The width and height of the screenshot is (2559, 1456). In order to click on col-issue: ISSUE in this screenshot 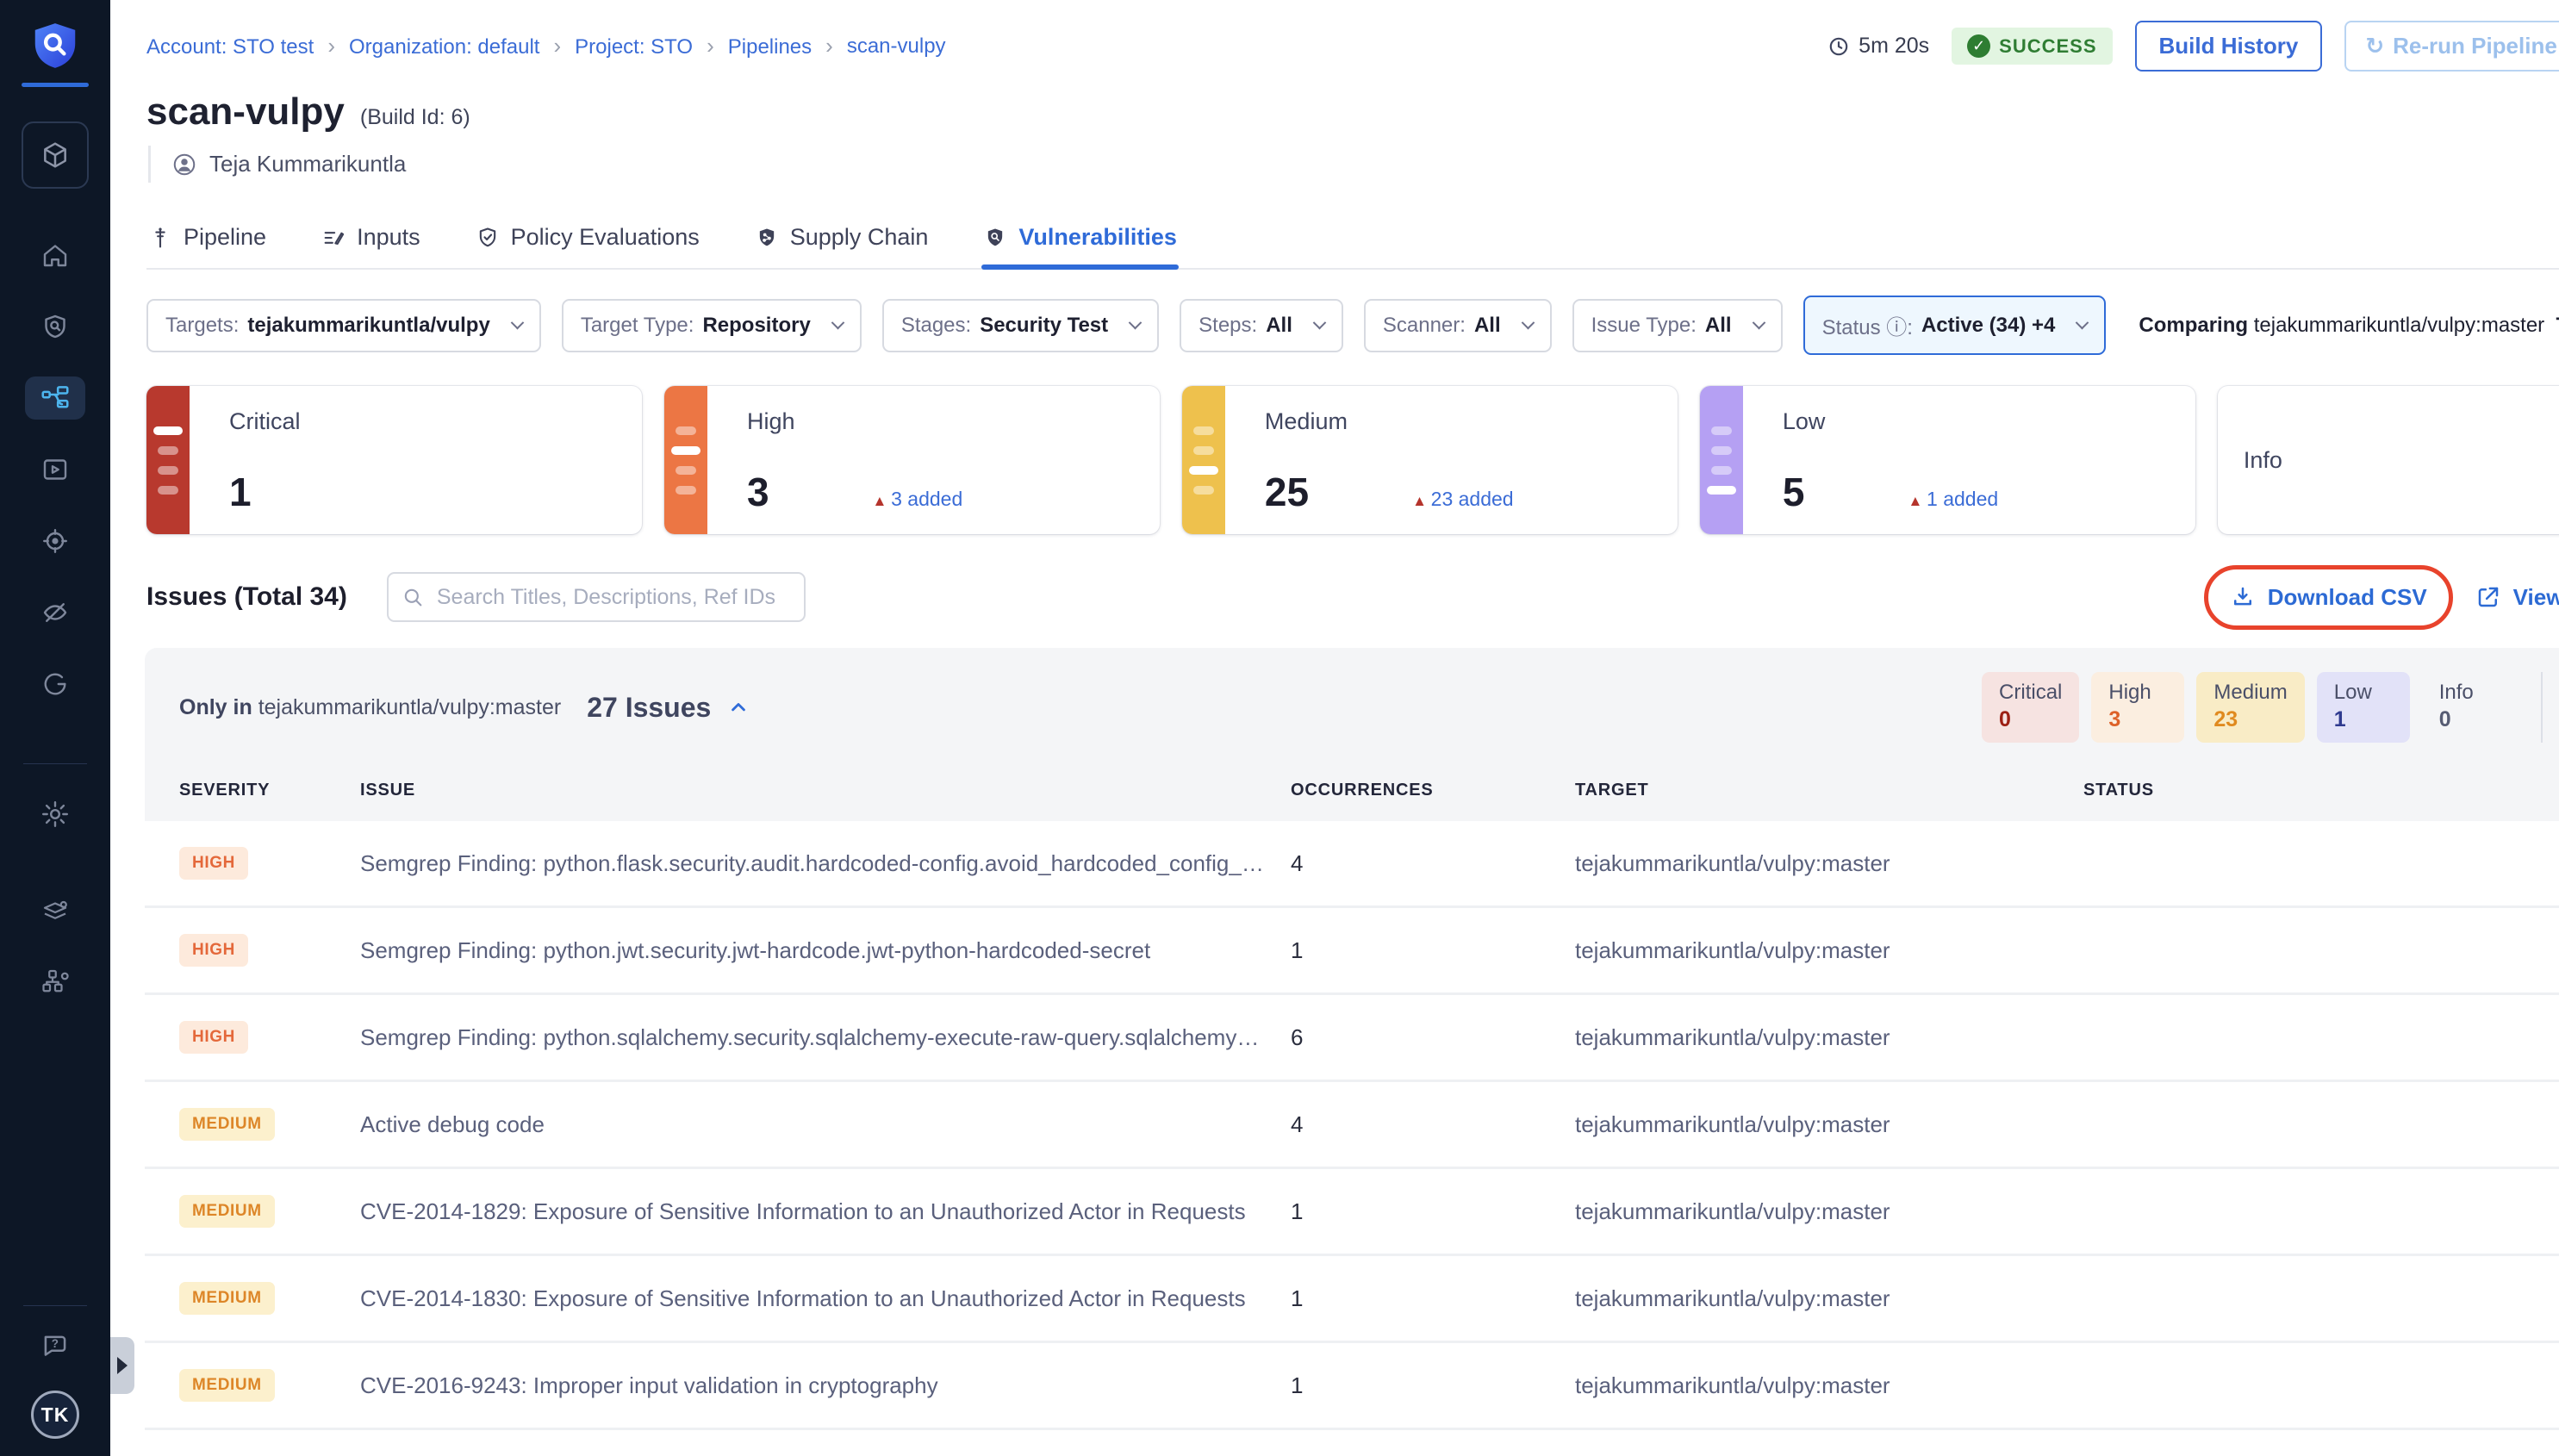, I will do `click(388, 791)`.